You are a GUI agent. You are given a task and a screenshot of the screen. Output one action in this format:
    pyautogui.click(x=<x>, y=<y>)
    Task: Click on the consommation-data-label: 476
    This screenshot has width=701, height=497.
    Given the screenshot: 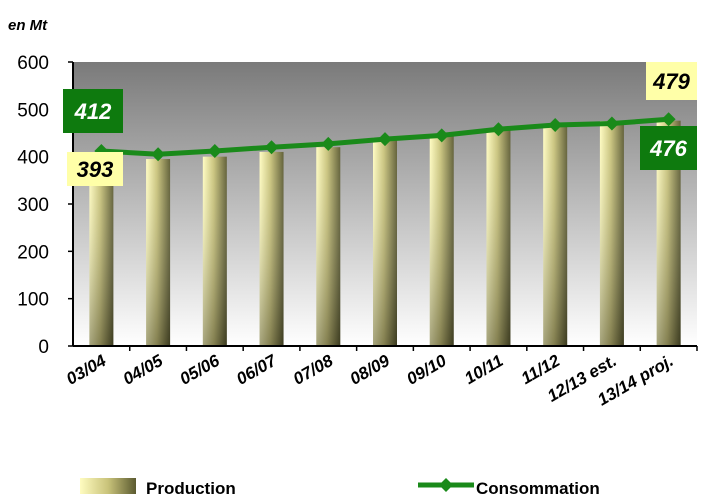 What is the action you would take?
    pyautogui.click(x=668, y=148)
    